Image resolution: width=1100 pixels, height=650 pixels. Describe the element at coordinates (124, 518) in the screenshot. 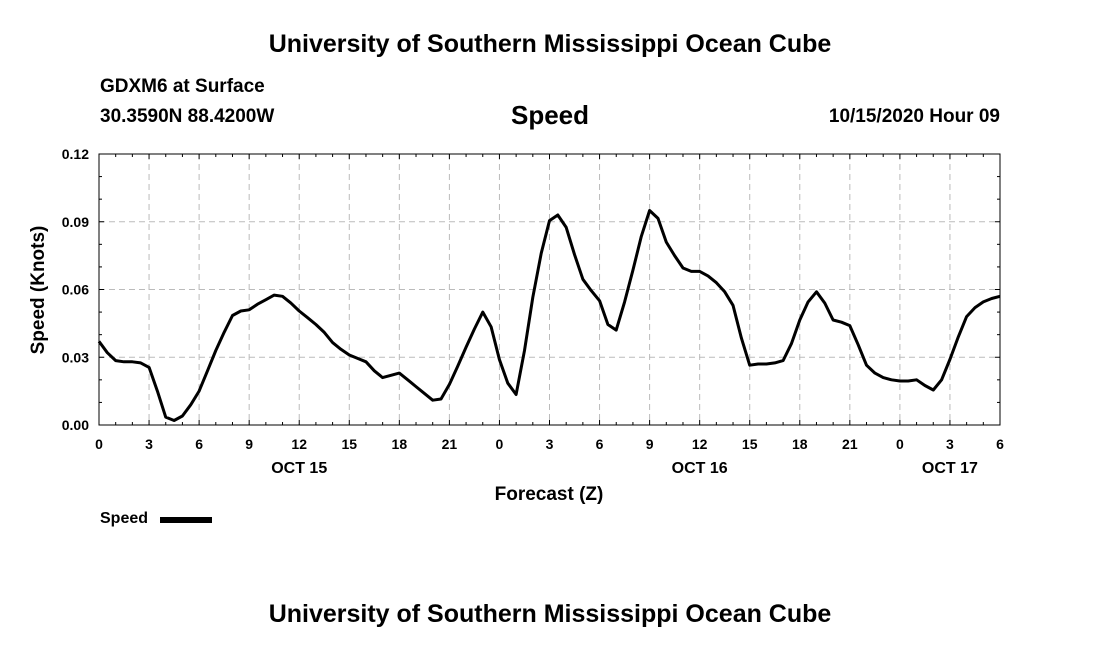

I see `legend-label: Speed` at that location.